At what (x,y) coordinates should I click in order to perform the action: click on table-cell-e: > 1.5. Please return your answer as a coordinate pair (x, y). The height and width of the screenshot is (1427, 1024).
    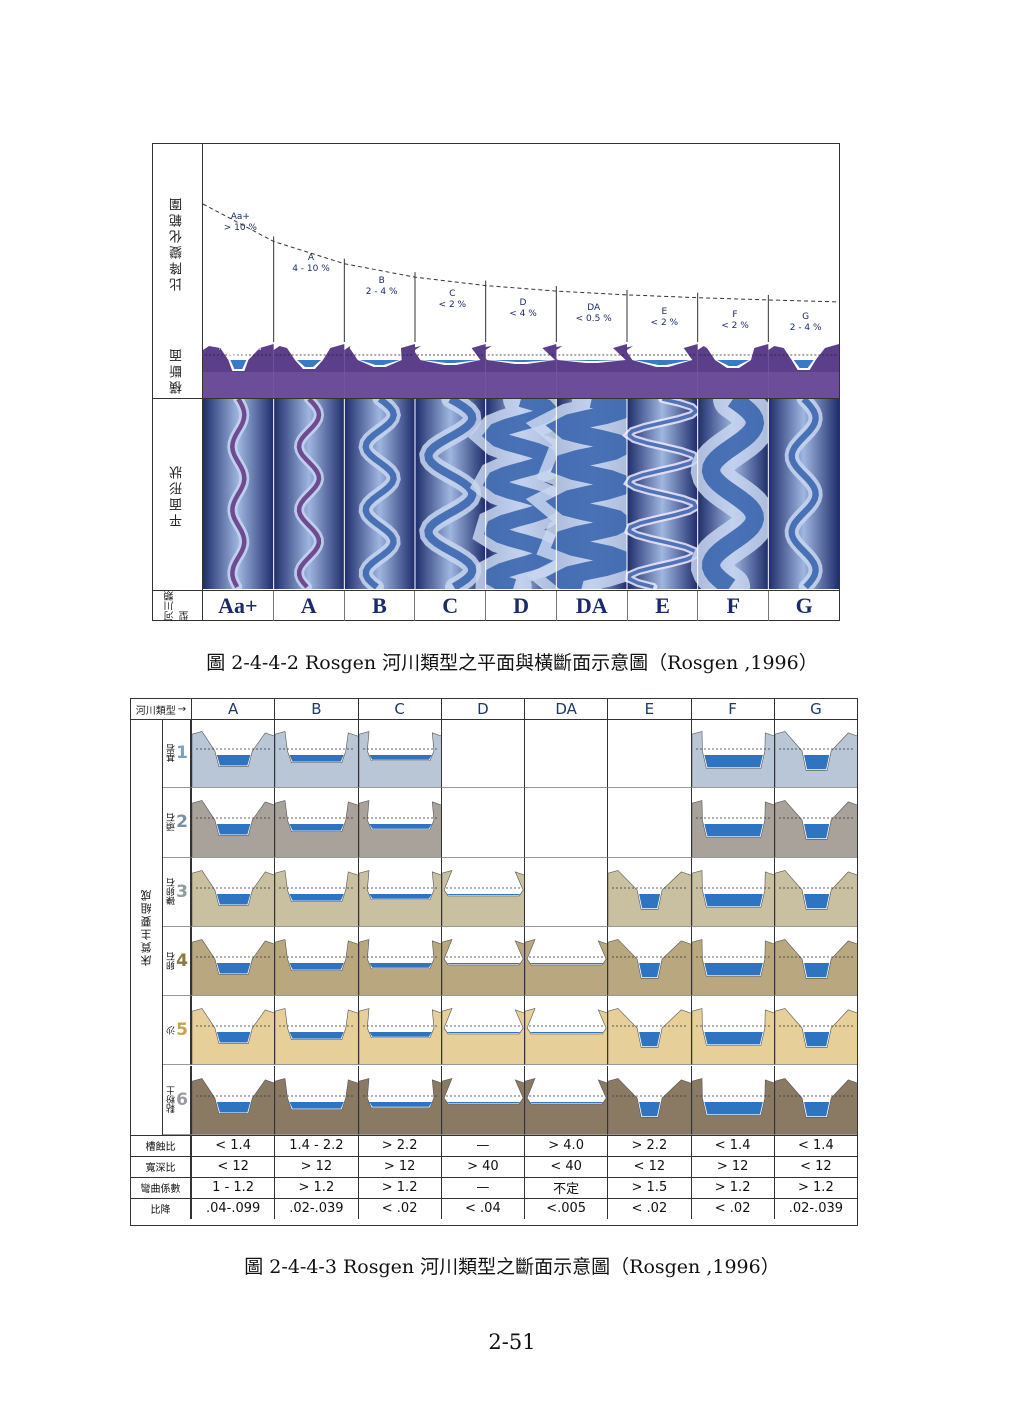
    Looking at the image, I should click on (648, 1187).